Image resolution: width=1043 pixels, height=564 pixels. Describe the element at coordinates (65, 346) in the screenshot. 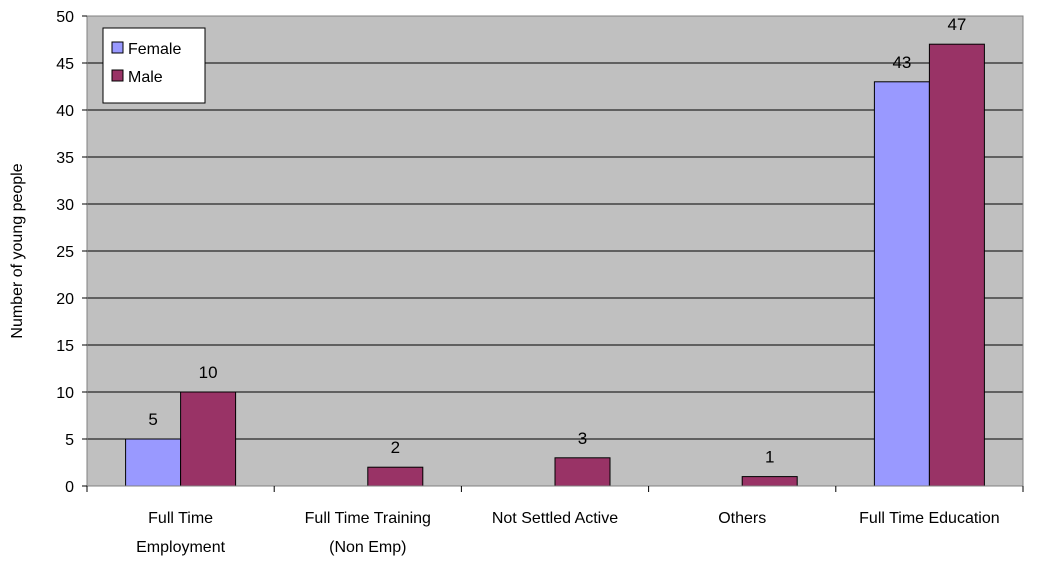

I see `y-tick-label: 15` at that location.